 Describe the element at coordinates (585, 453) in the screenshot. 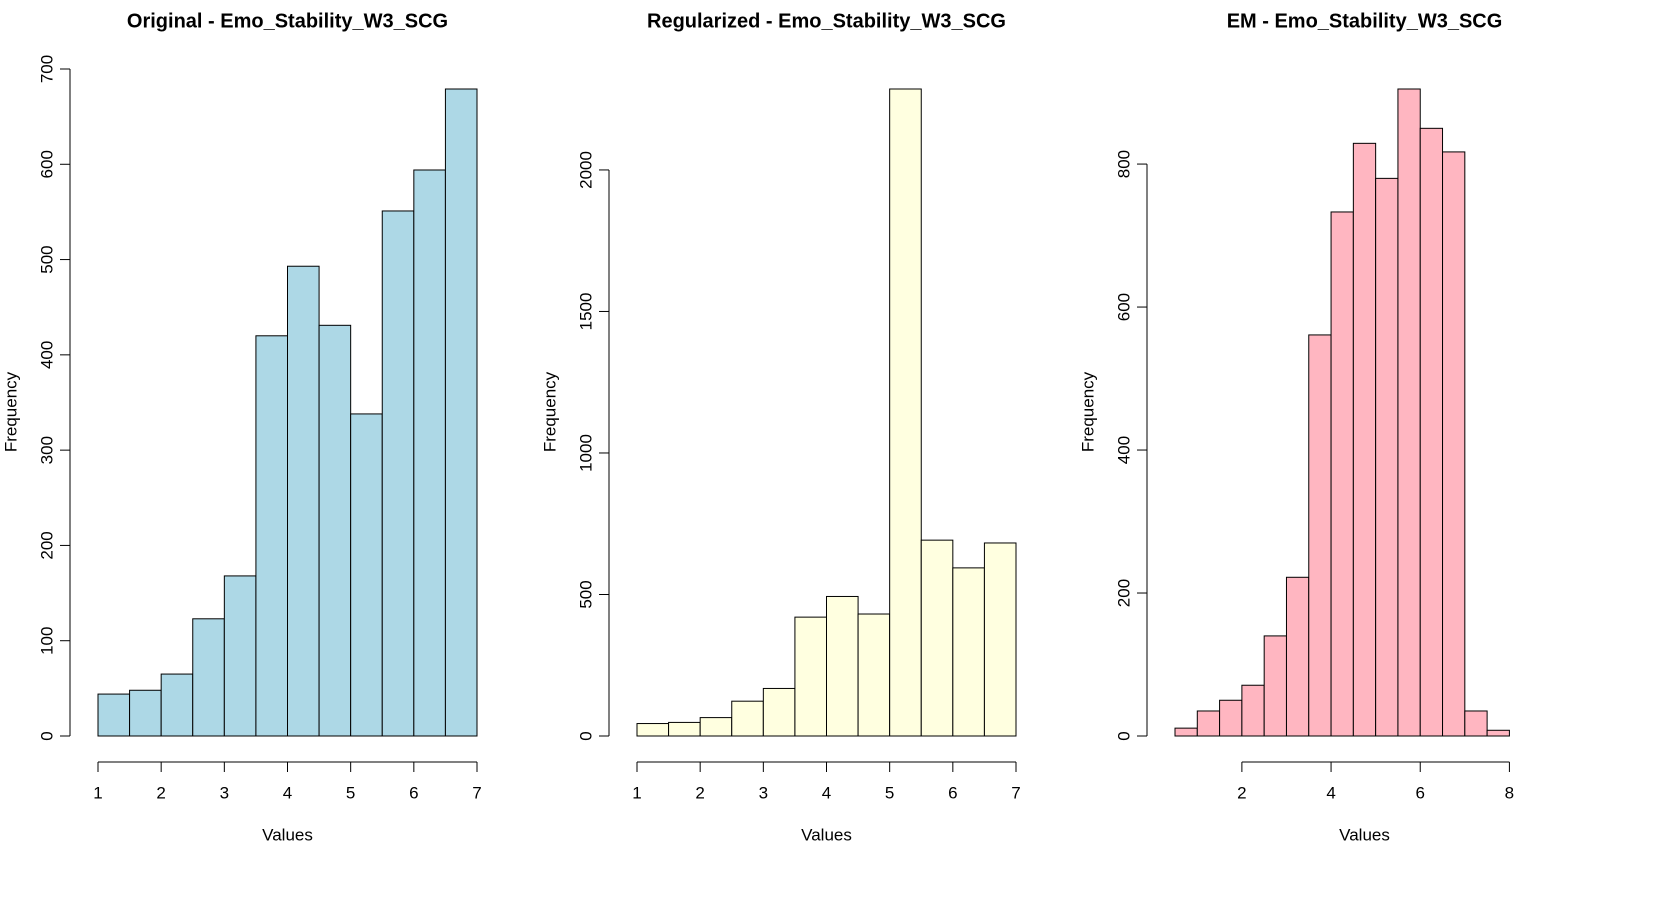

I see `y-tick-label: 1000` at that location.